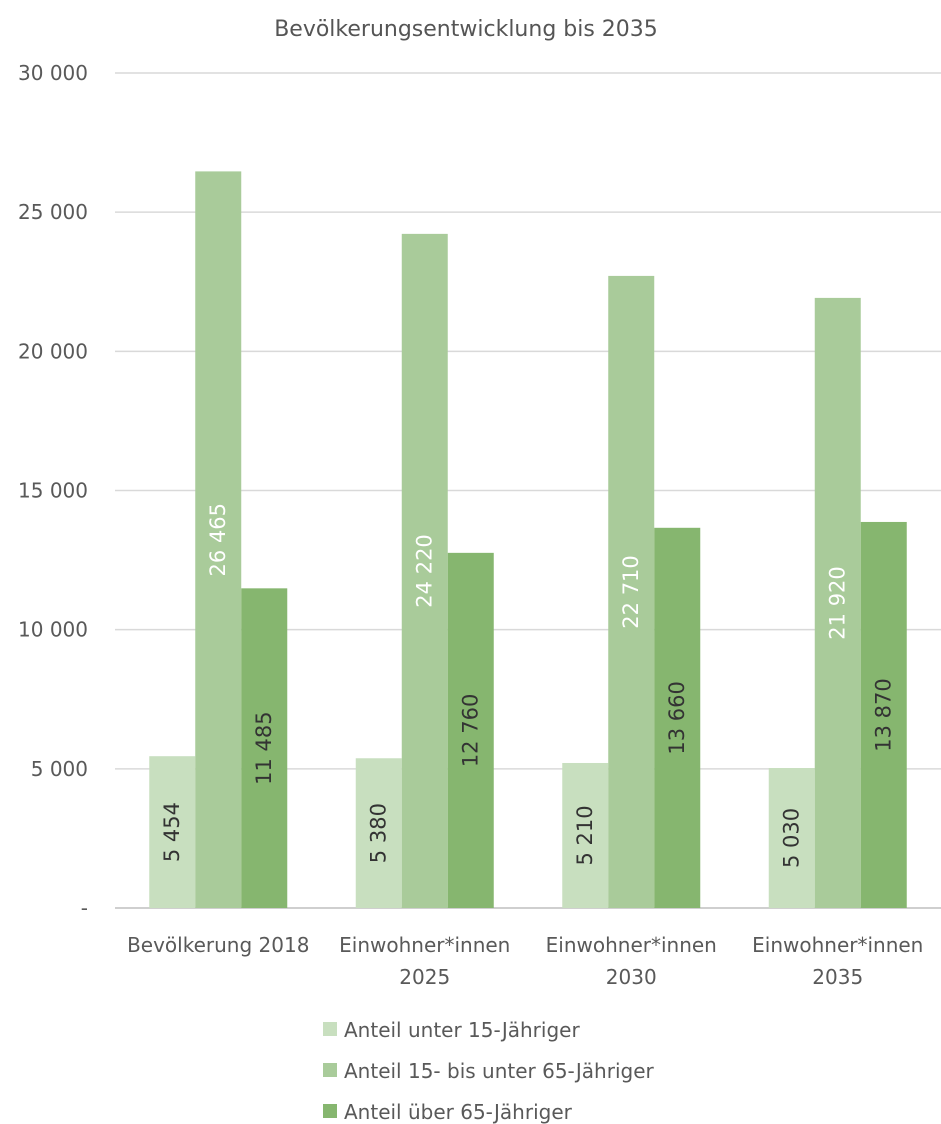  I want to click on y-tick-label: -, so click(84, 908).